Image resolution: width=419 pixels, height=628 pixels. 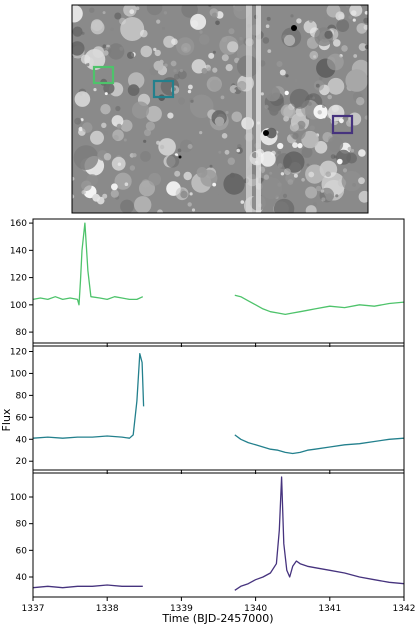 What do you see at coordinates (18, 251) in the screenshot?
I see `y-tick-label: 140` at bounding box center [18, 251].